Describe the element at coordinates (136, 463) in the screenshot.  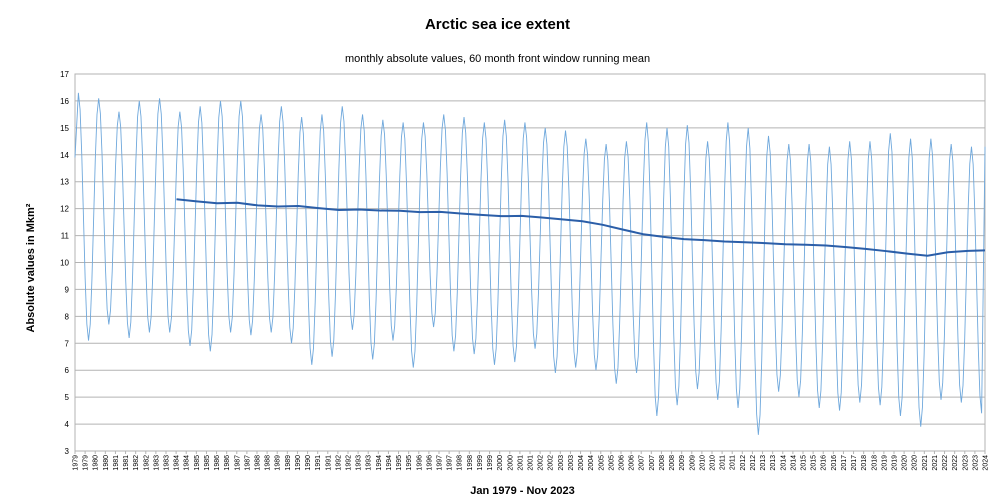
I see `x-tick-label: 1982` at that location.